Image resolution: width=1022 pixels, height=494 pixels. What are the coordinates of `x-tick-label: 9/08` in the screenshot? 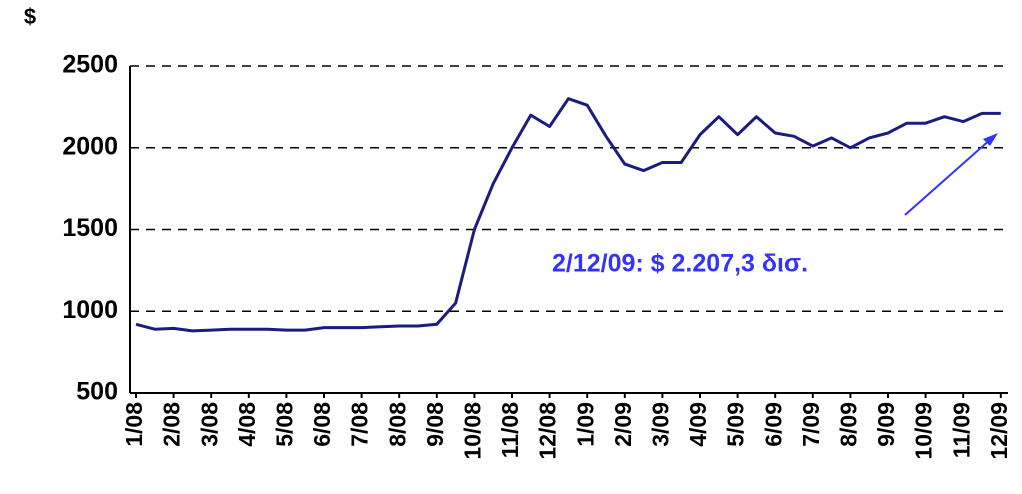 It's located at (435, 424).